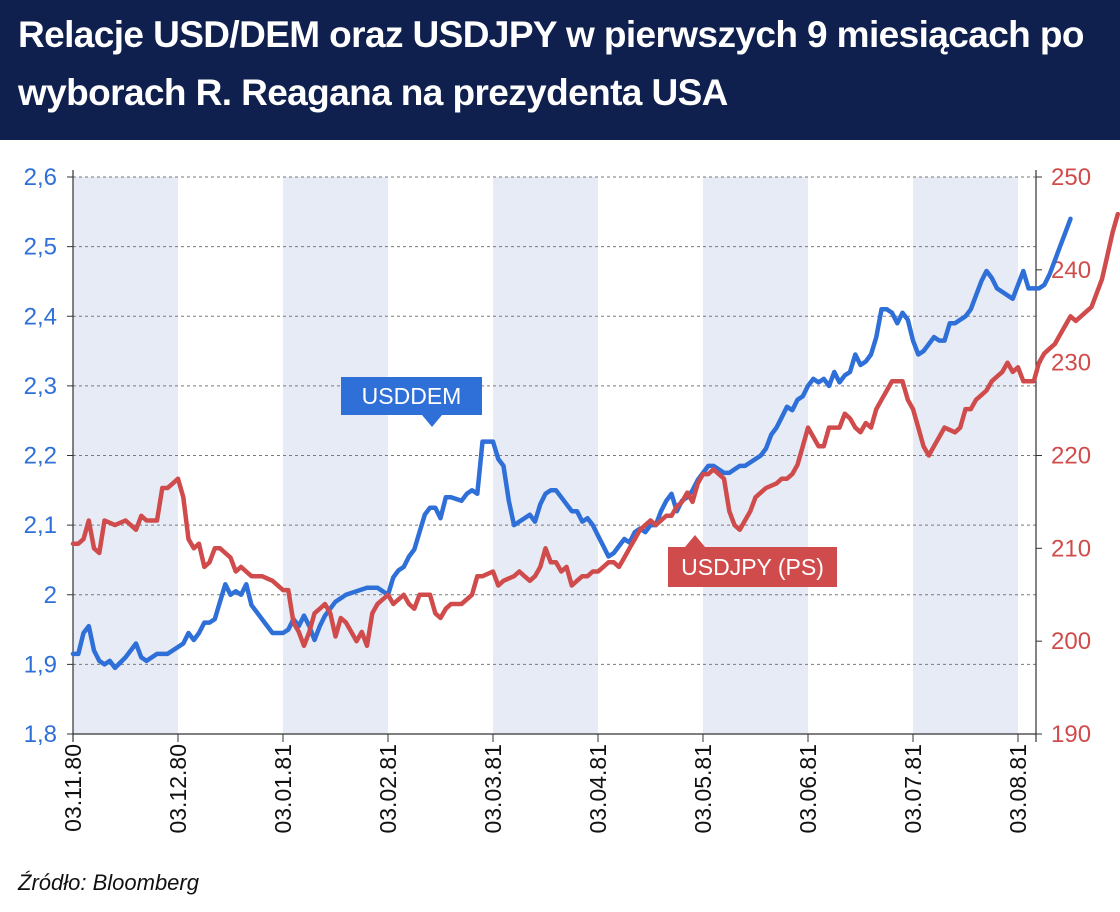 The width and height of the screenshot is (1120, 912). Describe the element at coordinates (1071, 548) in the screenshot. I see `right-tick-label: 210` at that location.